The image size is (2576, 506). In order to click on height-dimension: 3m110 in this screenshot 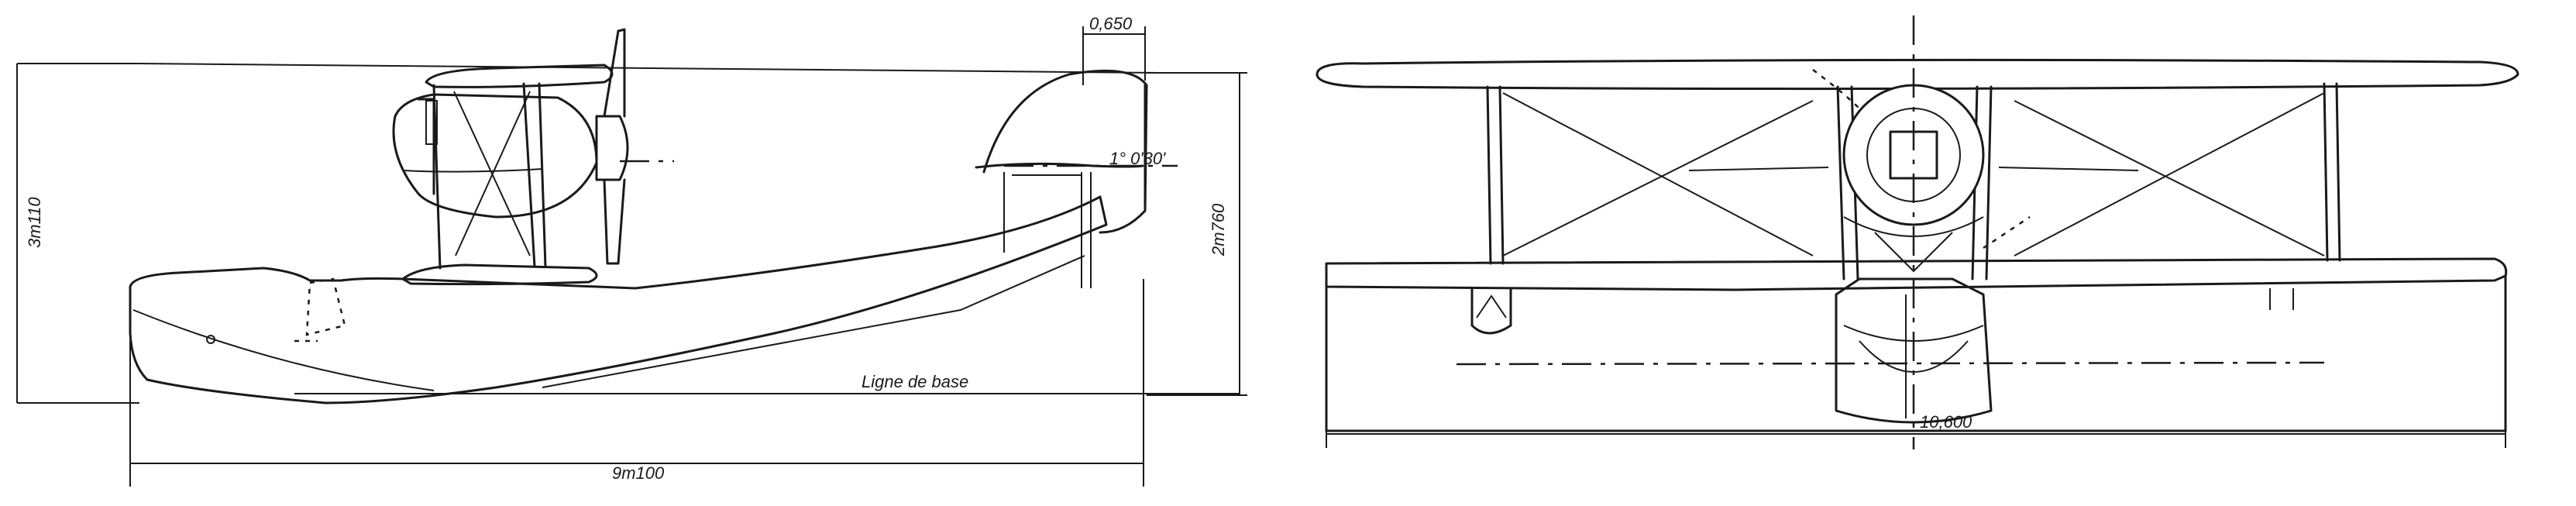, I will do `click(77, 234)`.